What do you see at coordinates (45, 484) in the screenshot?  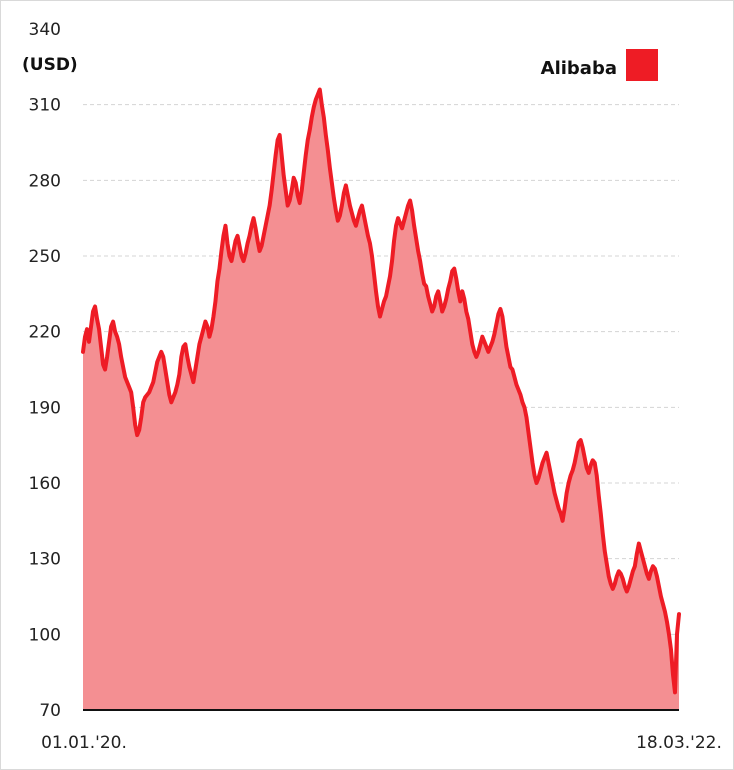 I see `y-tick-label: 160` at bounding box center [45, 484].